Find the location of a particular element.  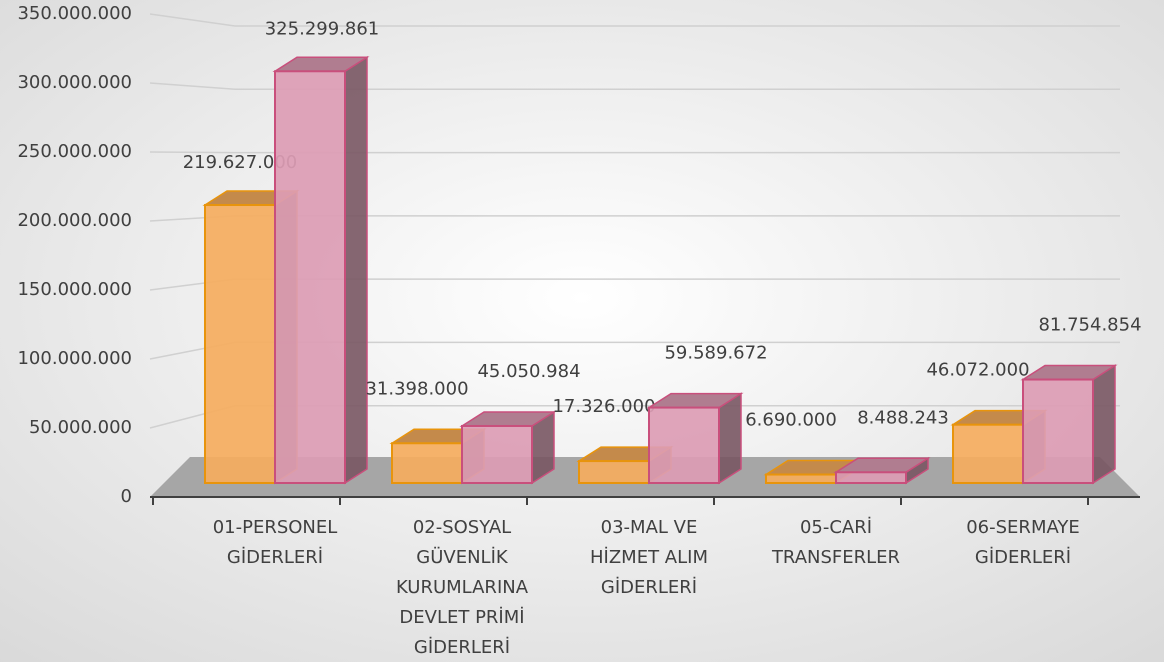

y-tick-label: 200.000.000 is located at coordinates (74, 220).